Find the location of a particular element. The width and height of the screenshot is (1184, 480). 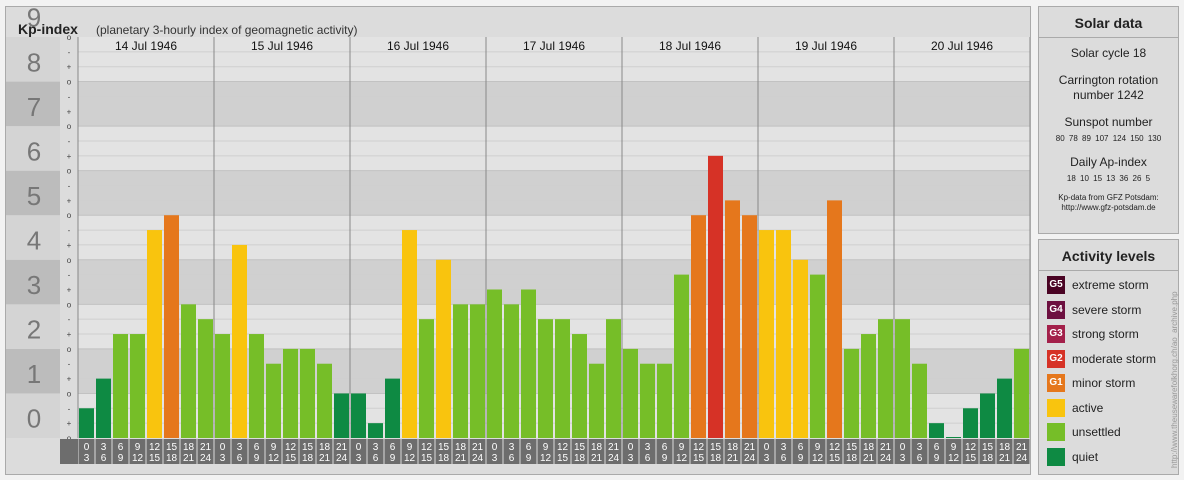

chart-title: Kp-index is located at coordinates (48, 29).